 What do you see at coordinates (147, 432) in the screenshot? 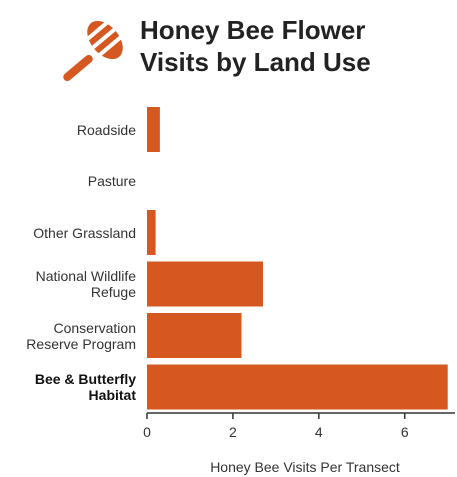
I see `x-tick-label: 0` at bounding box center [147, 432].